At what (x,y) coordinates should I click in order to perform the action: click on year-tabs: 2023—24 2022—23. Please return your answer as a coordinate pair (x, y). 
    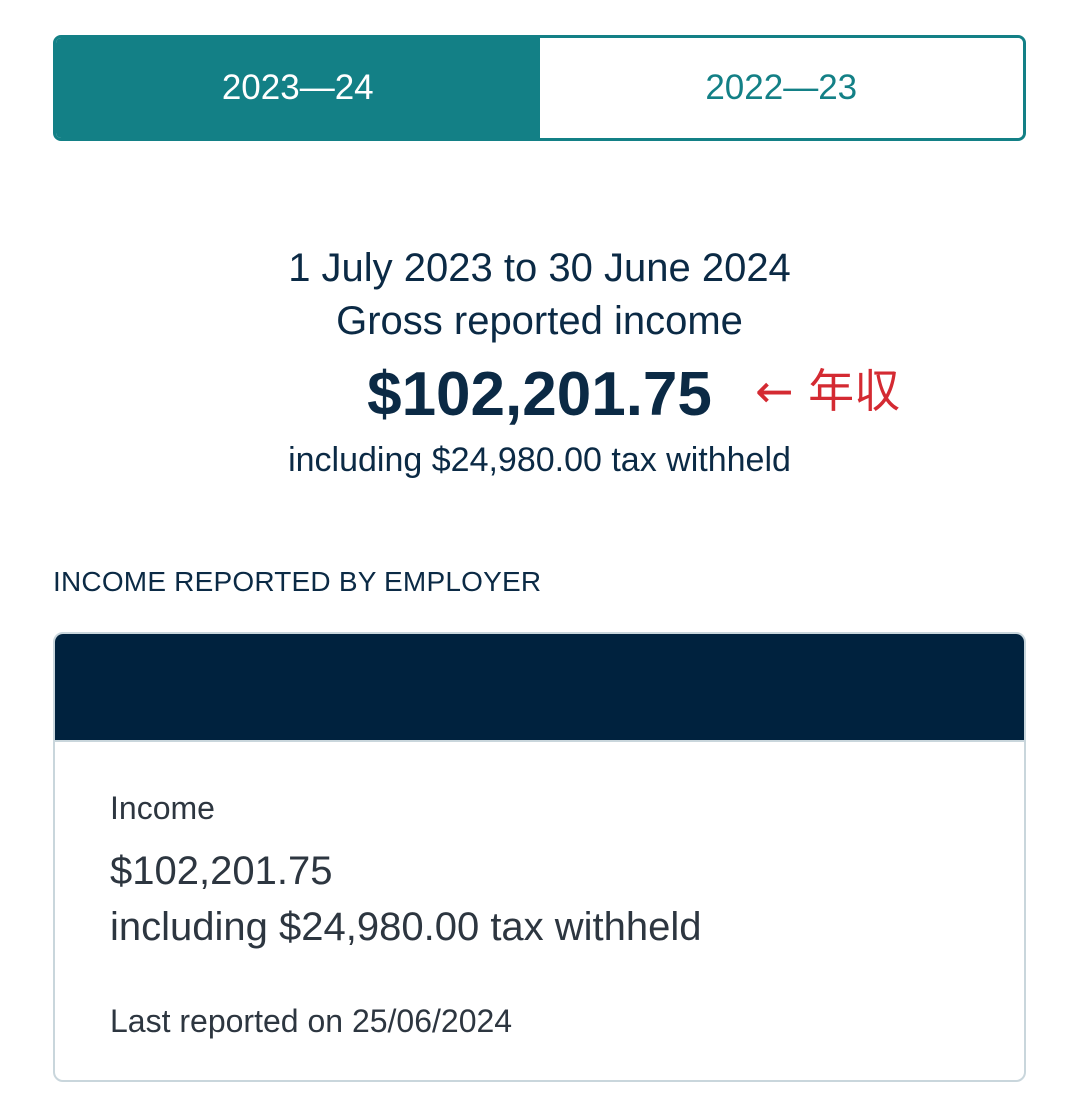
    Looking at the image, I should click on (539, 88).